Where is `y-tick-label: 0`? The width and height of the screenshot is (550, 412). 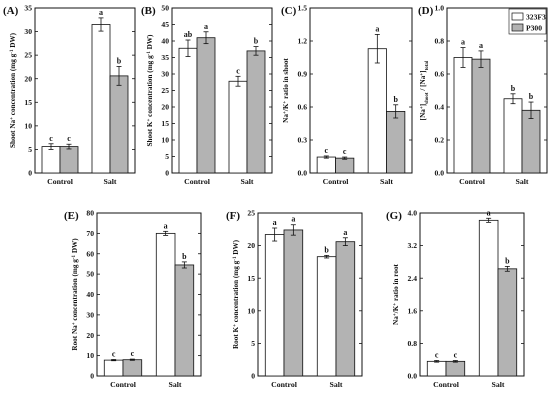 y-tick-label: 0 is located at coordinates (30, 173).